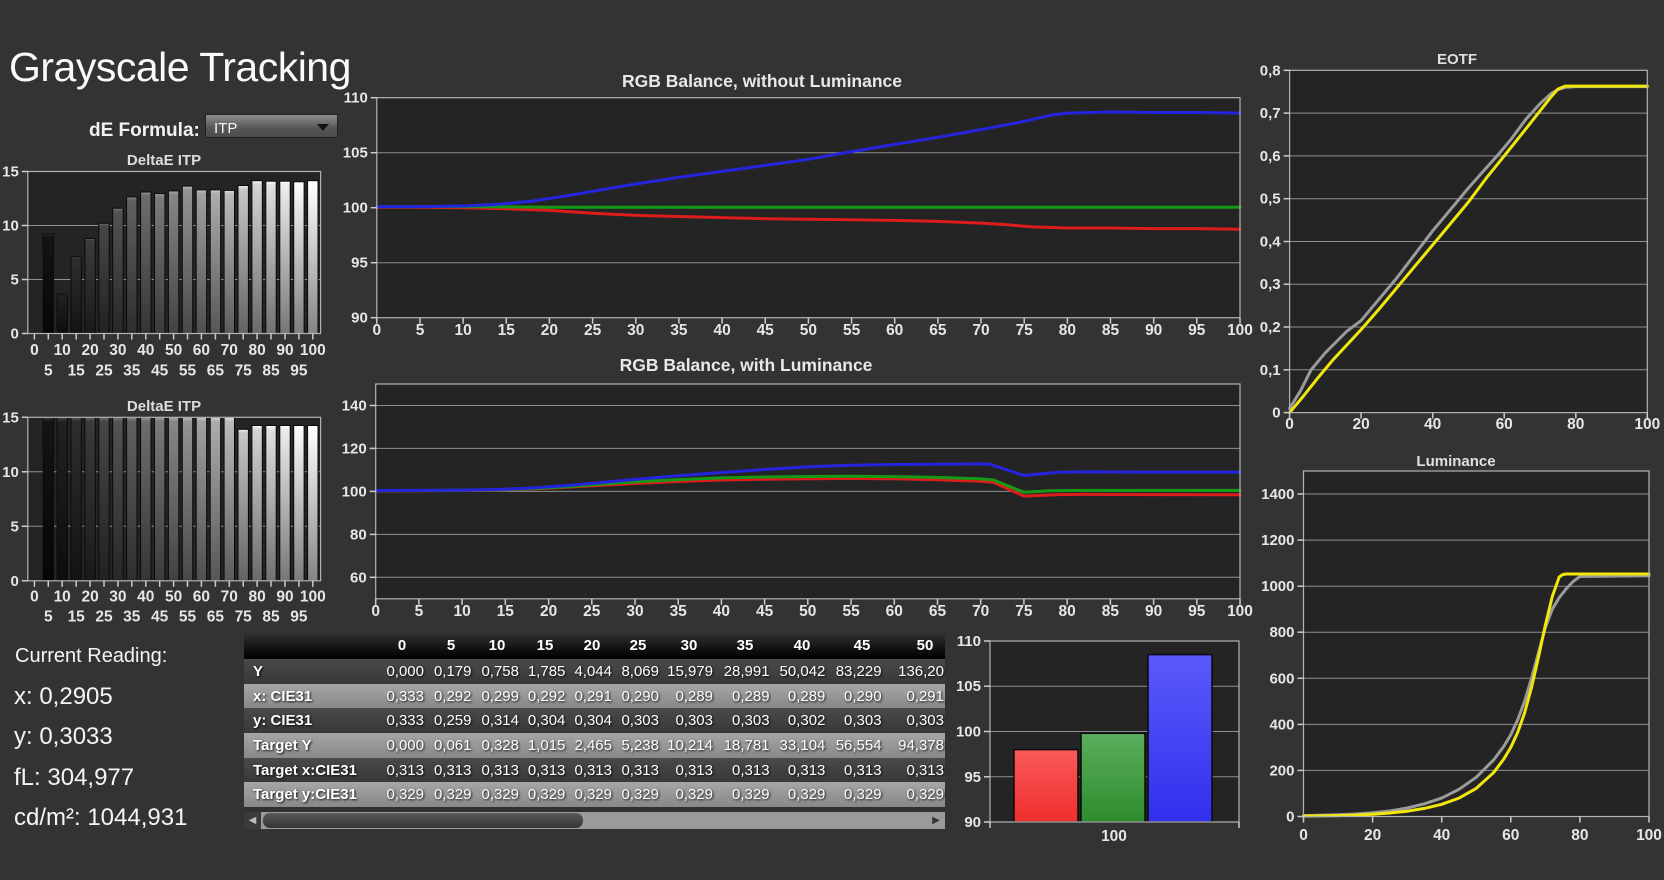 The height and width of the screenshot is (880, 1664). I want to click on svg-text: 0,1, so click(1270, 370).